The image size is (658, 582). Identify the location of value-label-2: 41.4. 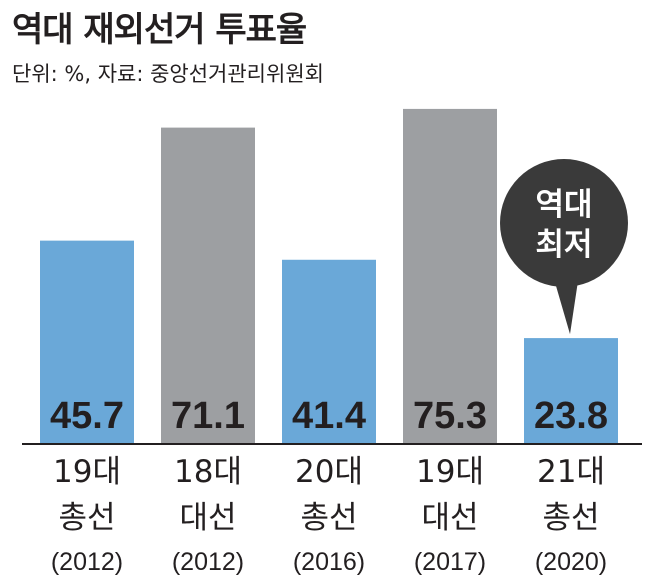
(329, 416).